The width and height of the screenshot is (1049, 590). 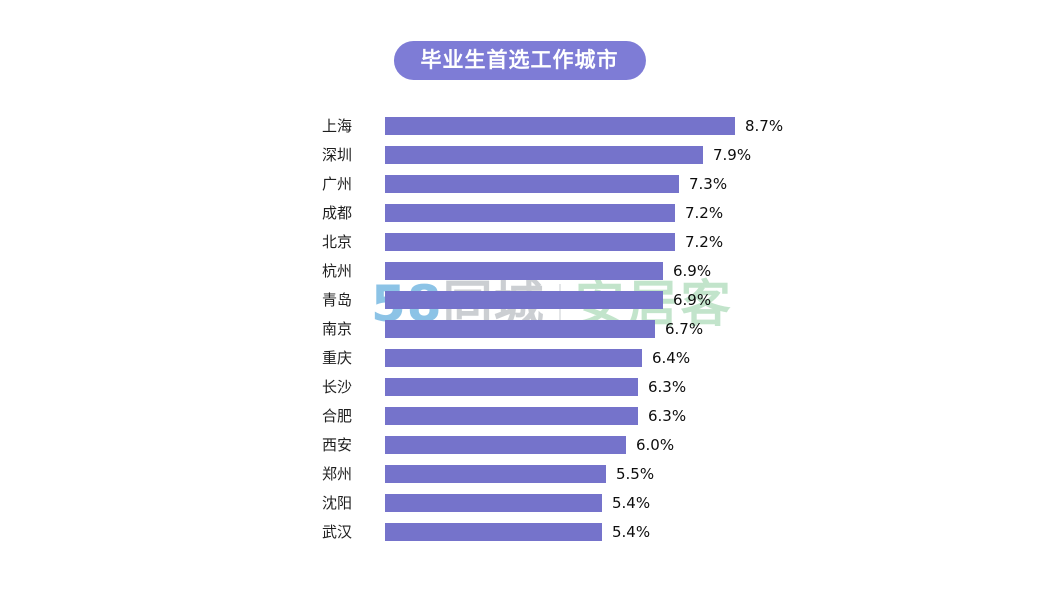 What do you see at coordinates (336, 329) in the screenshot?
I see `category-label: 南京` at bounding box center [336, 329].